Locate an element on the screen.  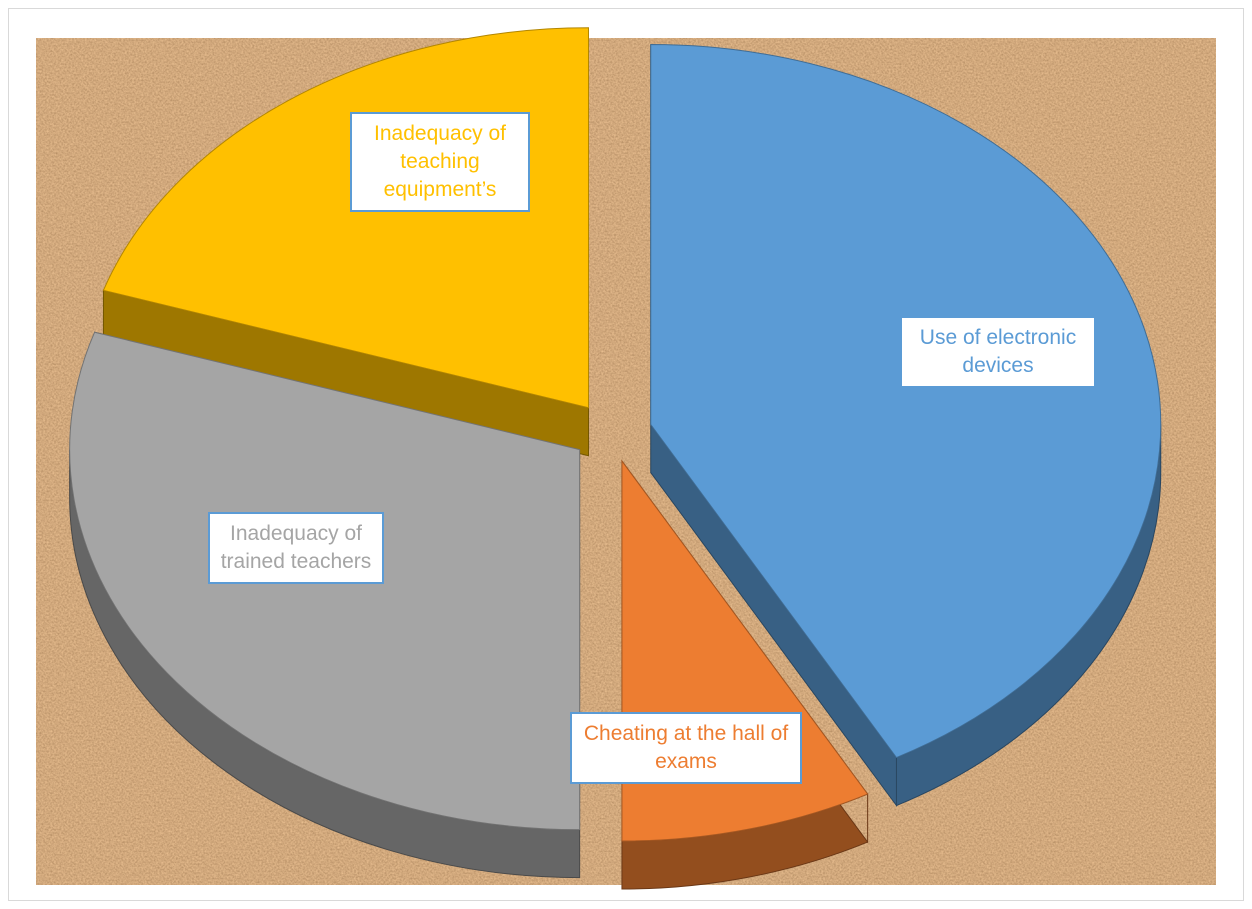
data-label-2: Cheating at the hall of exams is located at coordinates (686, 748).